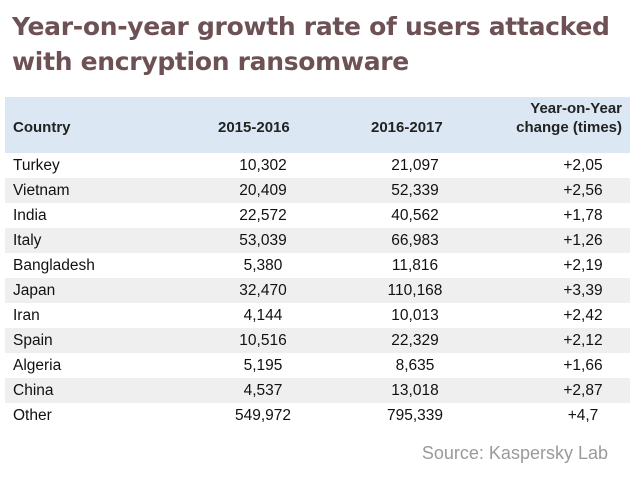 Image resolution: width=630 pixels, height=480 pixels. What do you see at coordinates (583, 365) in the screenshot?
I see `value-cell: +1,66` at bounding box center [583, 365].